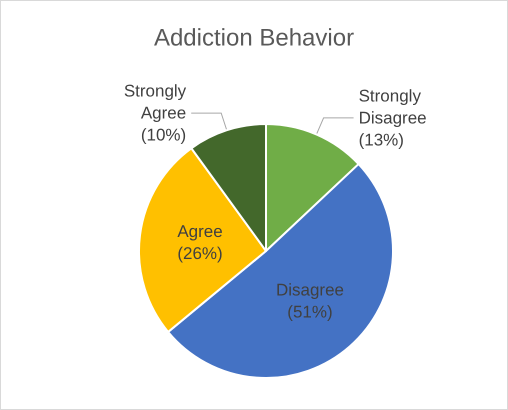 The image size is (508, 410). Describe the element at coordinates (200, 254) in the screenshot. I see `data-label: (26%)` at that location.